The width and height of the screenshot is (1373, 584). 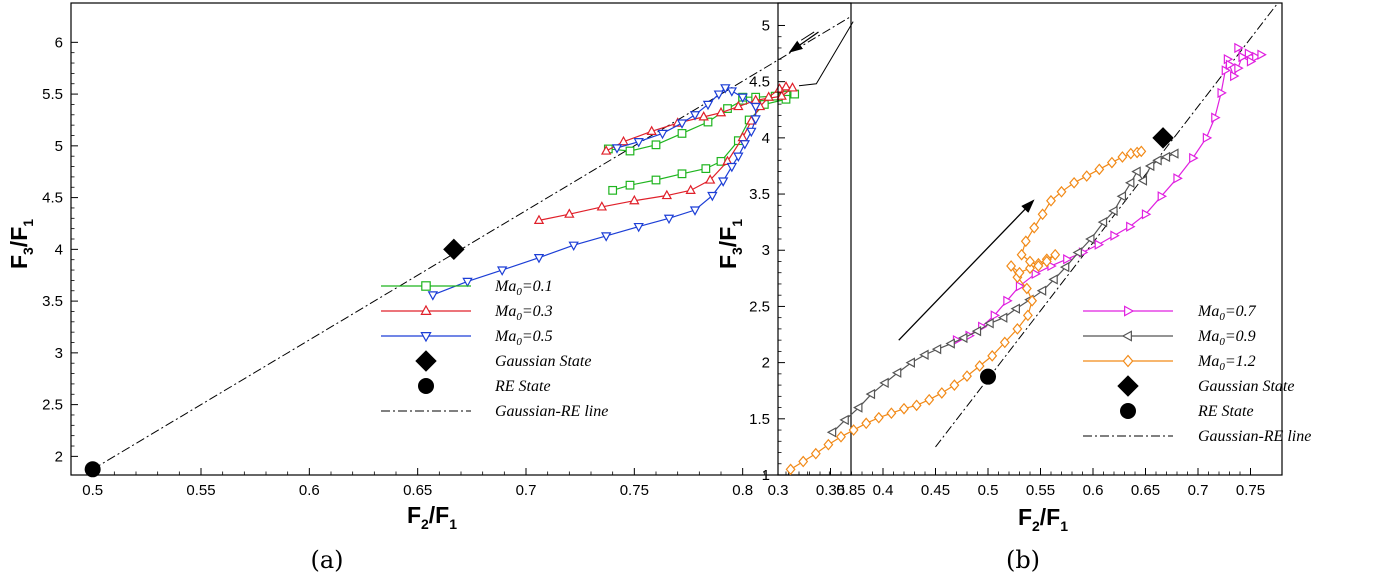 What do you see at coordinates (1226, 363) in the screenshot?
I see `legend-label: Ma0=1.2` at bounding box center [1226, 363].